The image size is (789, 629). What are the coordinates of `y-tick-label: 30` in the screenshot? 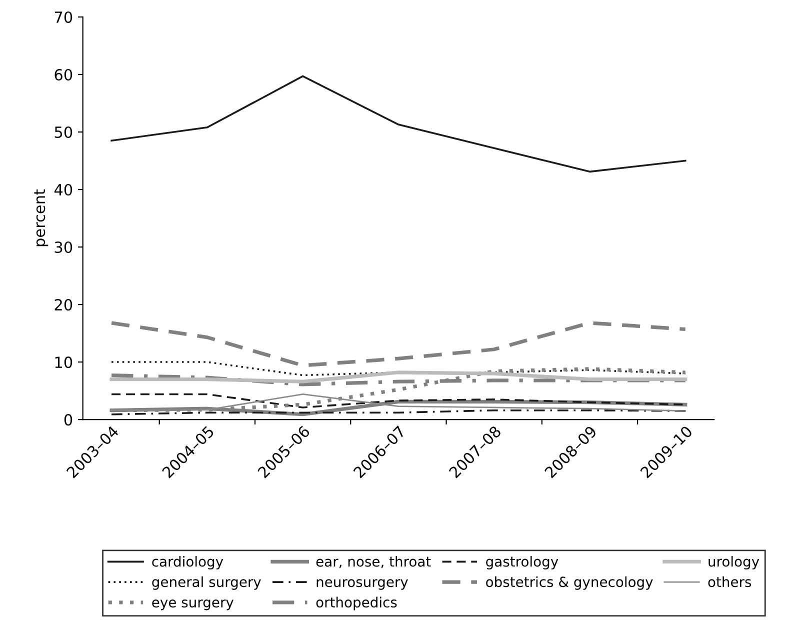 It's located at (63, 247).